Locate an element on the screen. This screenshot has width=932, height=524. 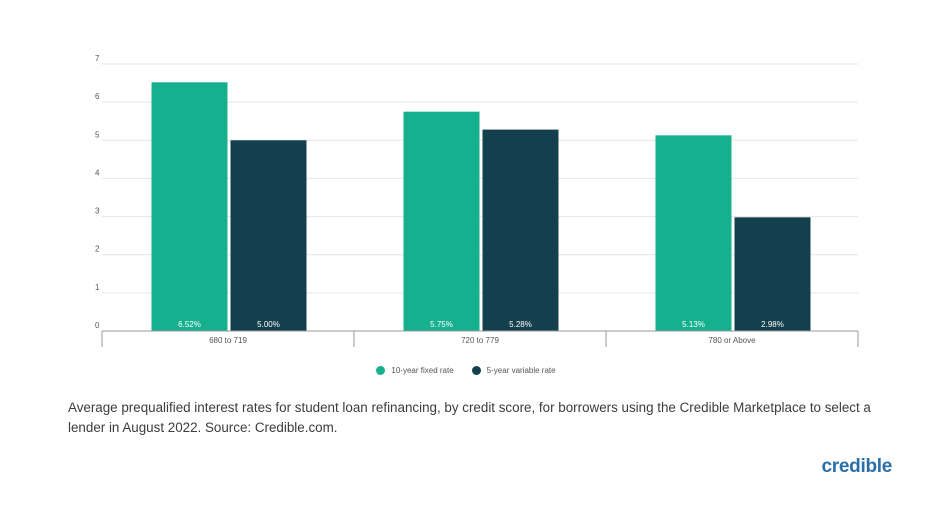
y-tick-label: 2 is located at coordinates (97, 249).